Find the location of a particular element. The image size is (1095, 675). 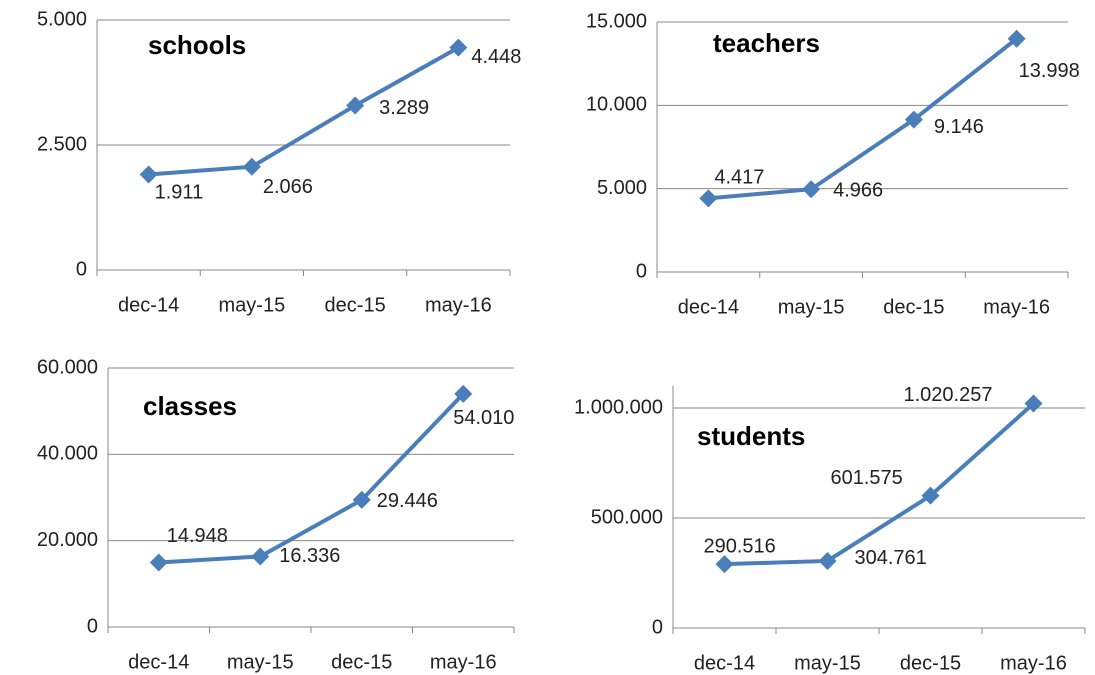

chart-title: teachers is located at coordinates (766, 43).